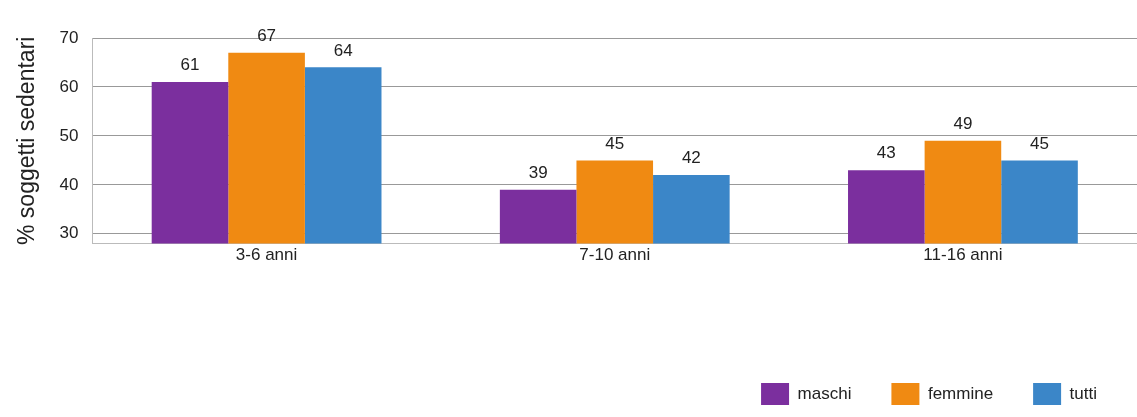  What do you see at coordinates (69, 184) in the screenshot?
I see `y-tick-label: 40` at bounding box center [69, 184].